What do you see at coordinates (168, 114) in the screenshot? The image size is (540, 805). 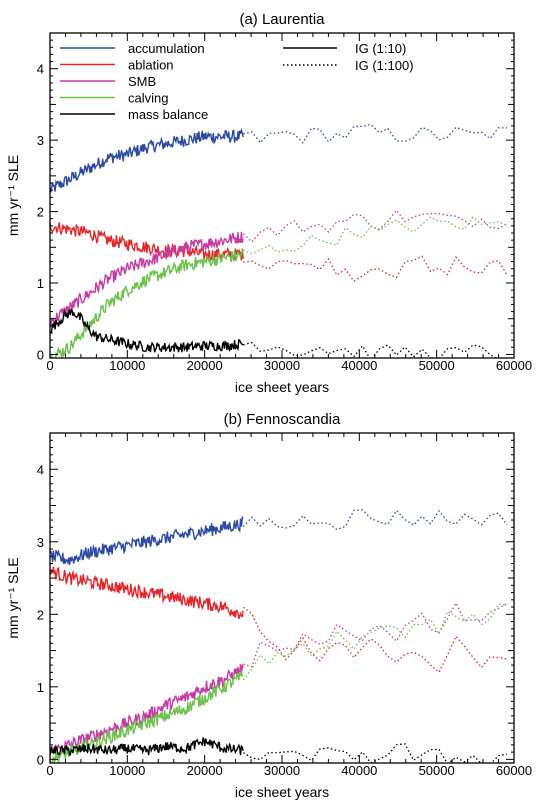 I see `legend-label-mass-balance: mass balance` at bounding box center [168, 114].